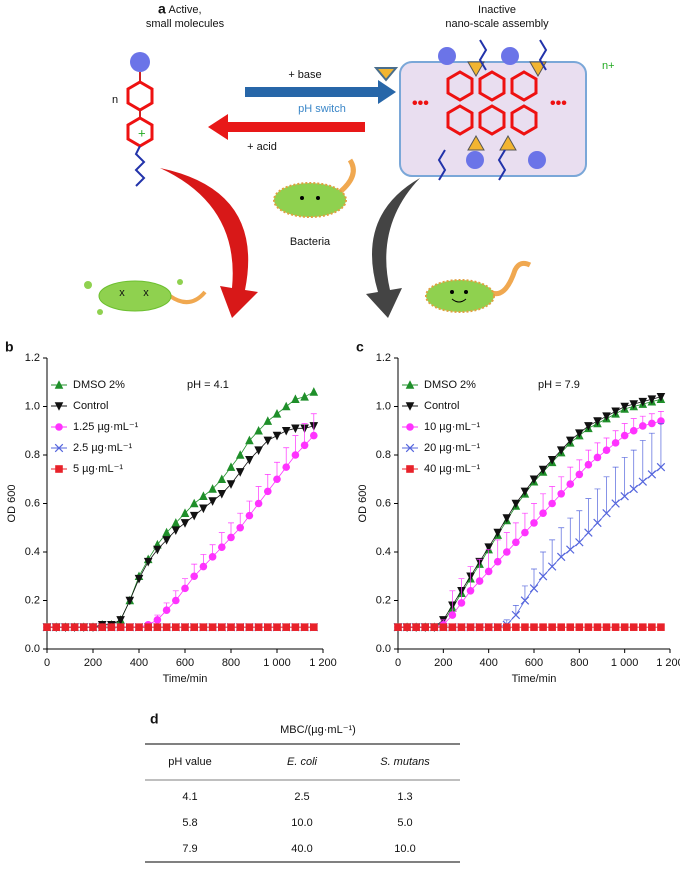  Describe the element at coordinates (162, 9) in the screenshot. I see `panel-label: a` at that location.